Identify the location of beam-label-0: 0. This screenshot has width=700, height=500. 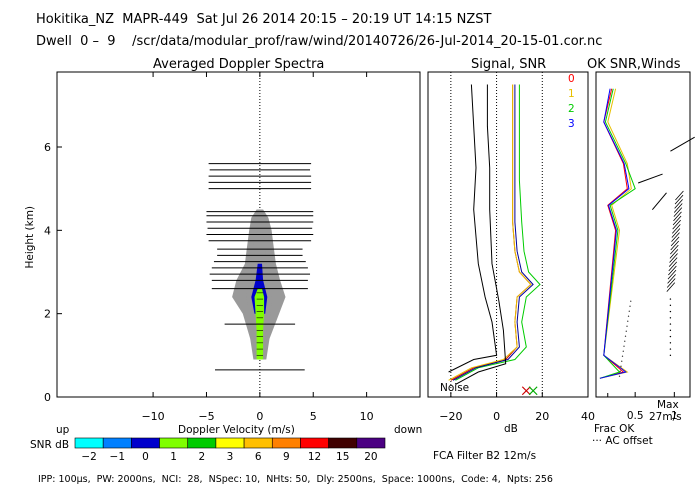
(571, 79).